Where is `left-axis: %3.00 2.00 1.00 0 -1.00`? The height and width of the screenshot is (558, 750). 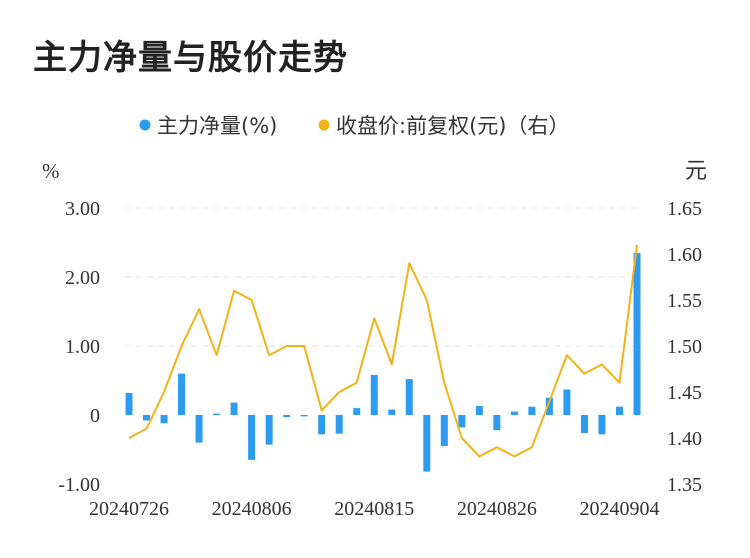 left-axis: %3.00 2.00 1.00 0 -1.00 is located at coordinates (71, 327).